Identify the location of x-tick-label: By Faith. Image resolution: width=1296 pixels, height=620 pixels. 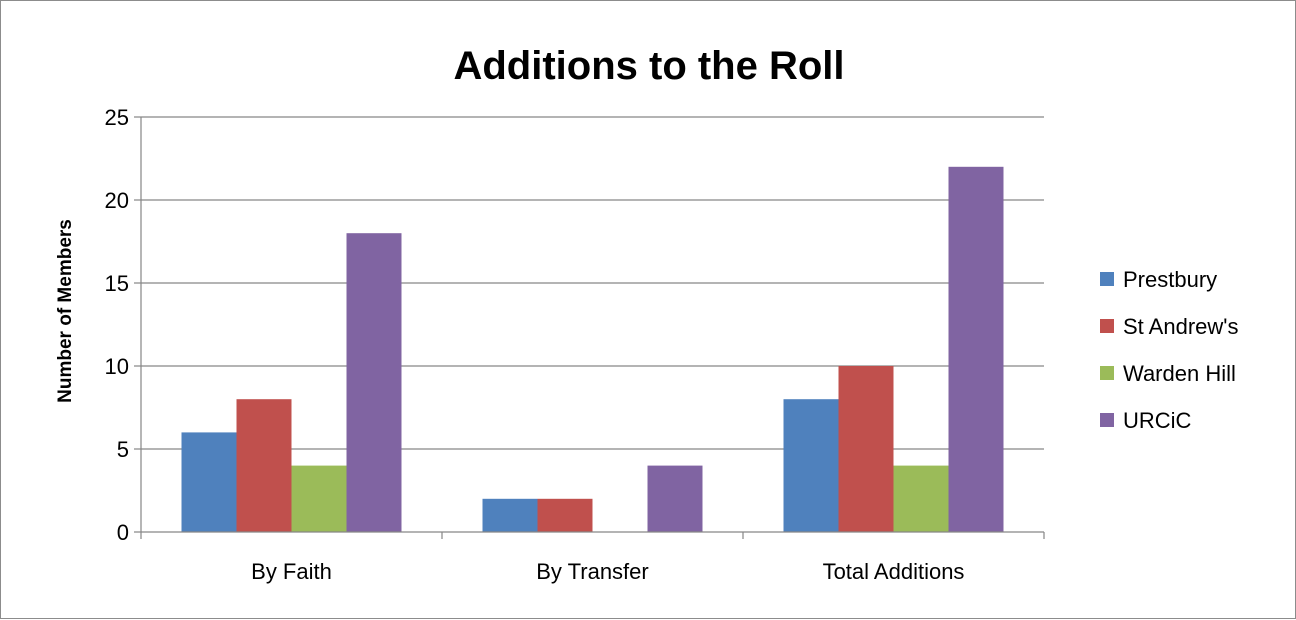
(291, 571).